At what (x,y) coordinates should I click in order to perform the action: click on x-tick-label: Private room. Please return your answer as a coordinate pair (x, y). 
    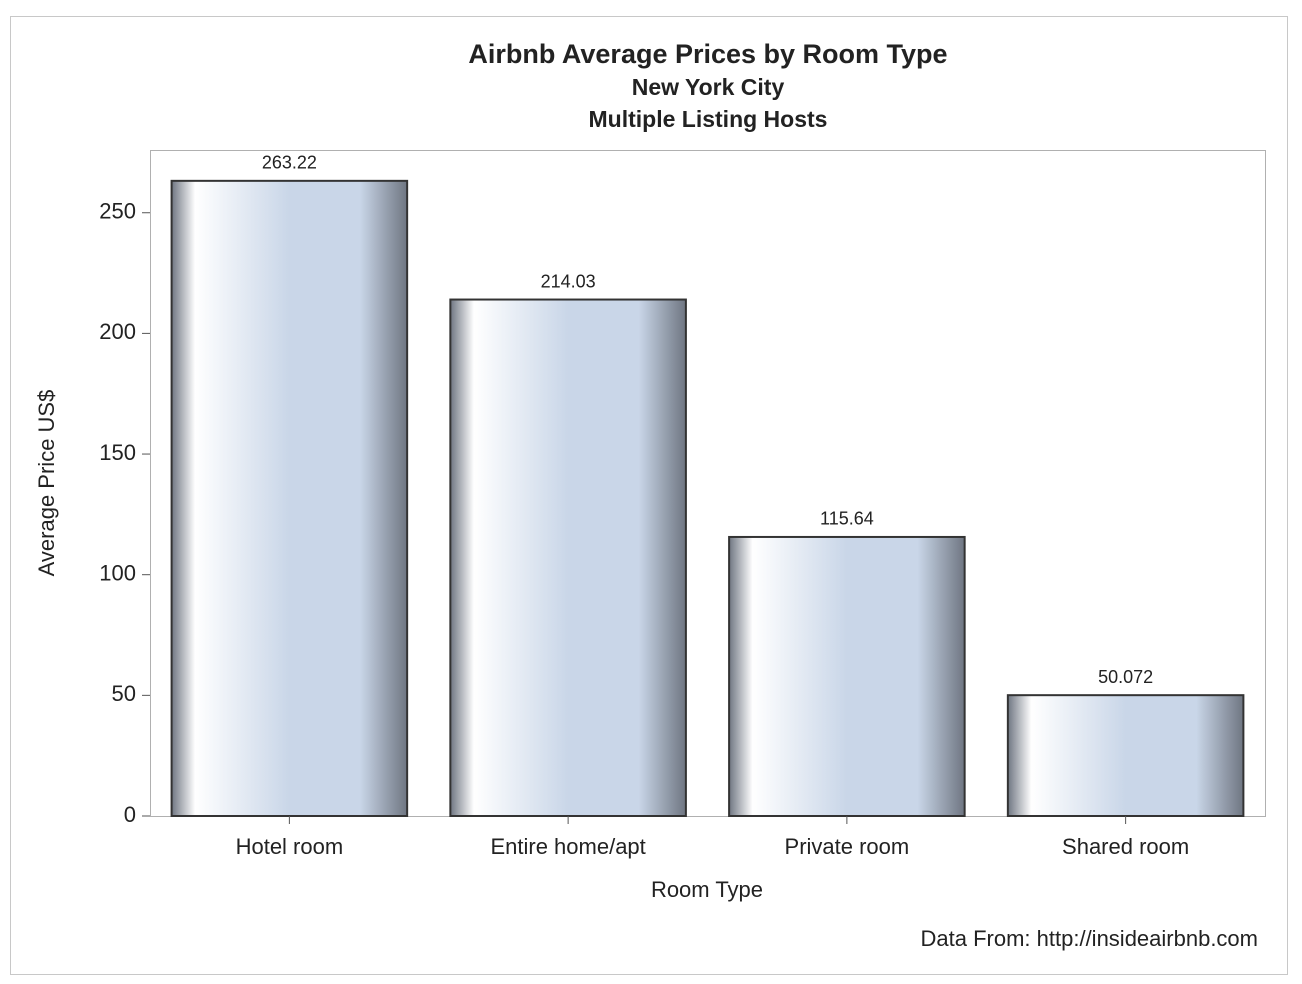
    Looking at the image, I should click on (847, 846).